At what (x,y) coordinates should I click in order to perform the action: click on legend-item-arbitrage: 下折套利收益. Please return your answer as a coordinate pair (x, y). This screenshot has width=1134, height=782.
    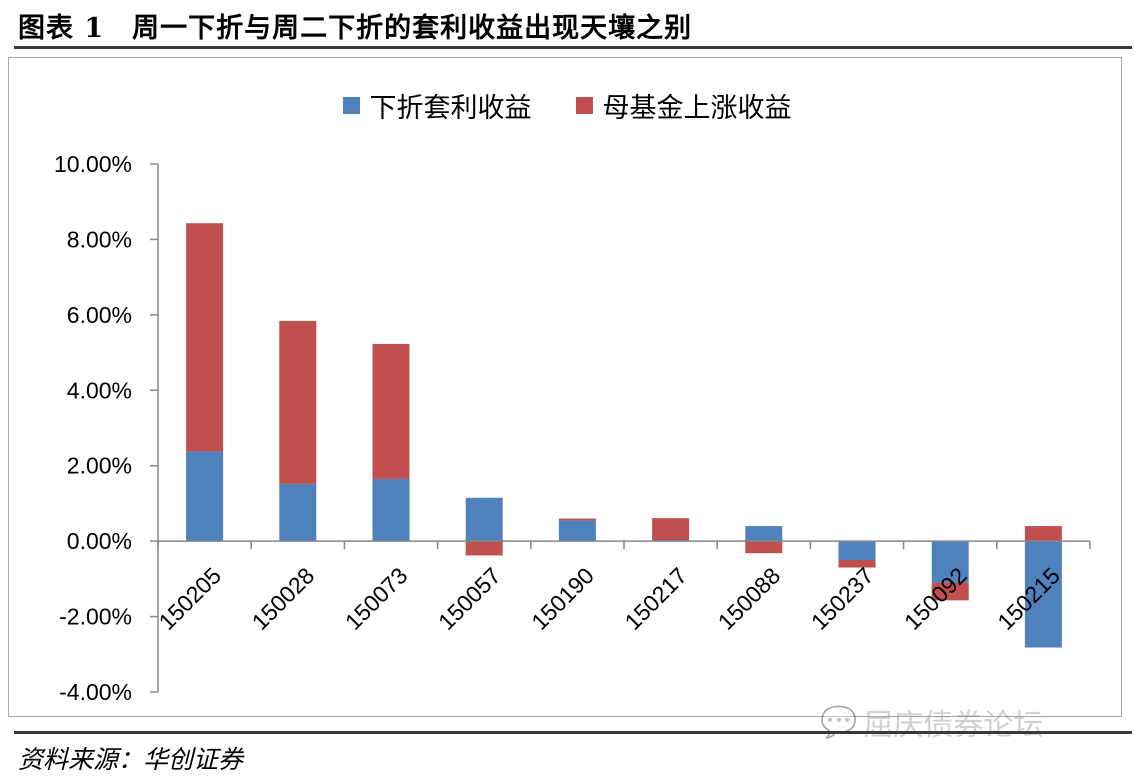
    Looking at the image, I should click on (437, 105).